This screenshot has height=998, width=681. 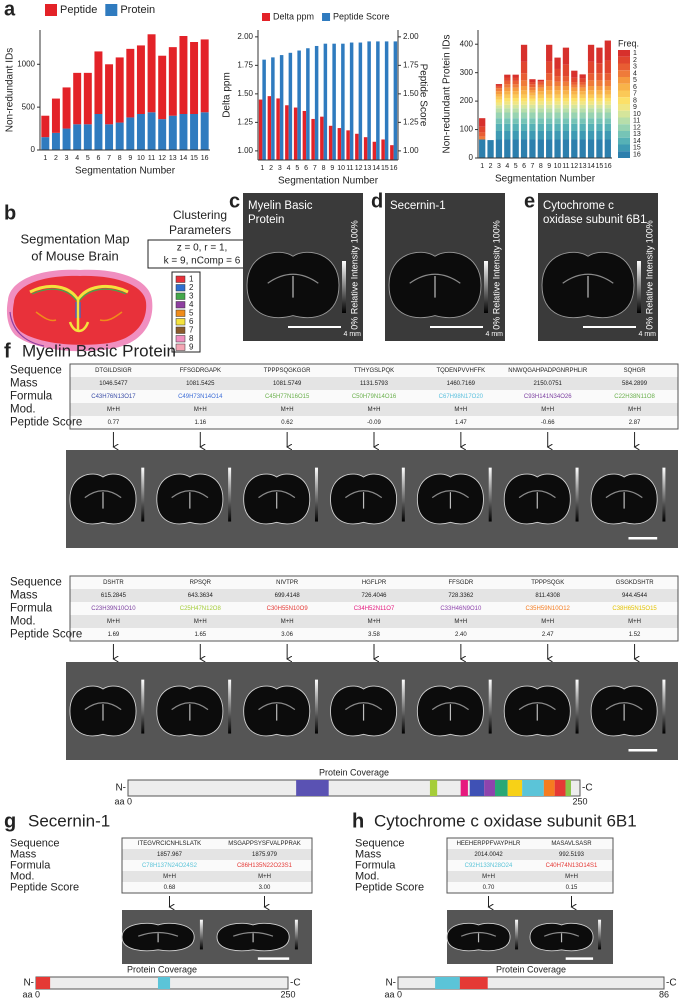 What do you see at coordinates (467, 72) in the screenshot?
I see `y-tick-label: 300` at bounding box center [467, 72].